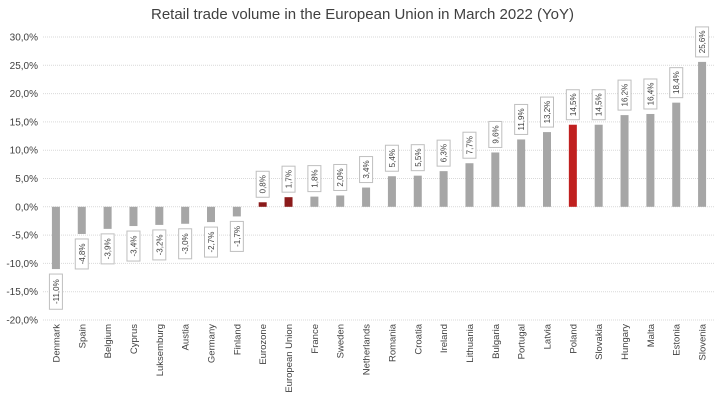  I want to click on data-label: 9,6%, so click(495, 134).